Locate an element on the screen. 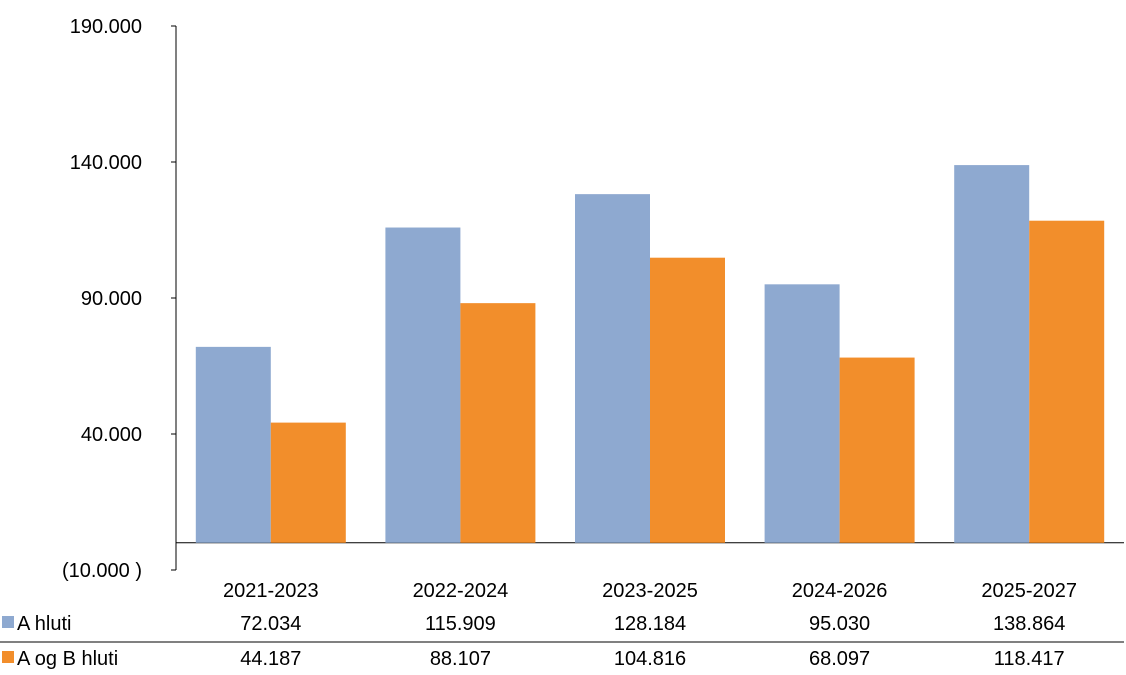 The height and width of the screenshot is (675, 1126). bar-a-hluti-2022-2024 is located at coordinates (422, 385).